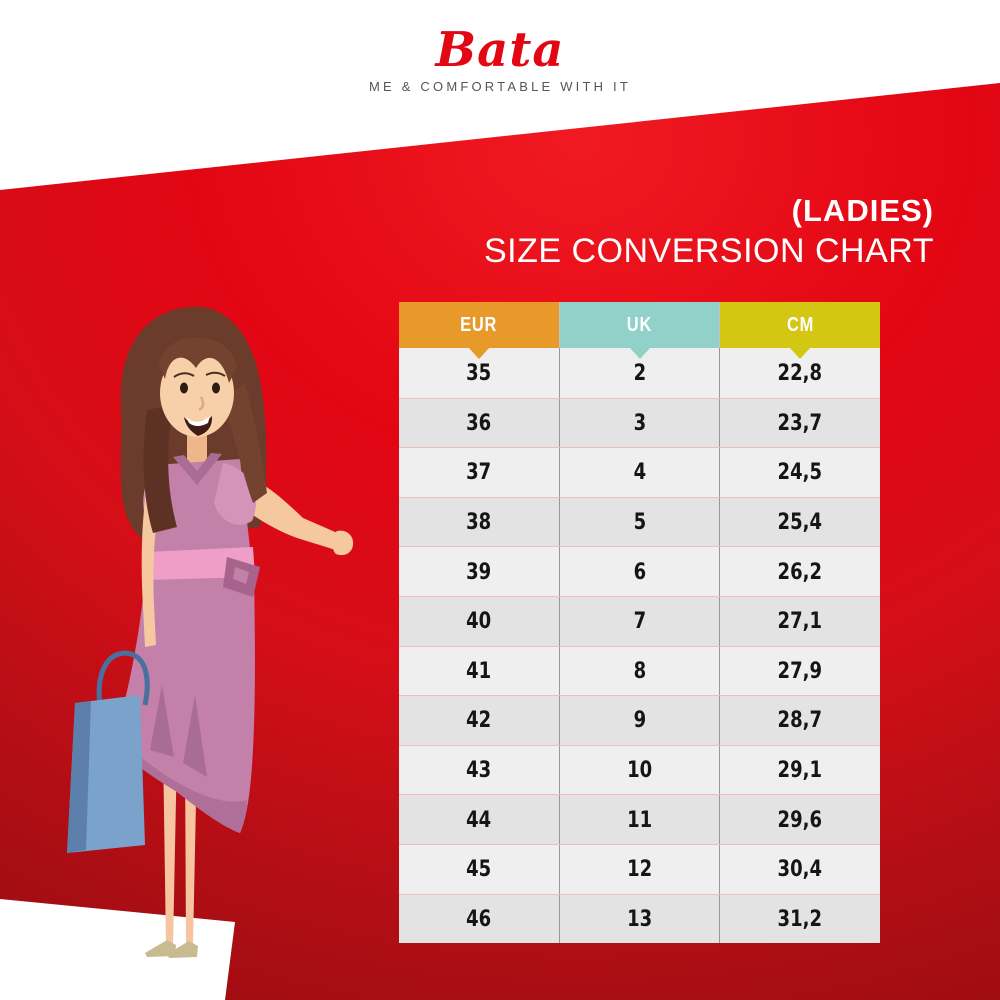 The height and width of the screenshot is (1000, 1000). I want to click on cell-value: 22,8, so click(800, 372).